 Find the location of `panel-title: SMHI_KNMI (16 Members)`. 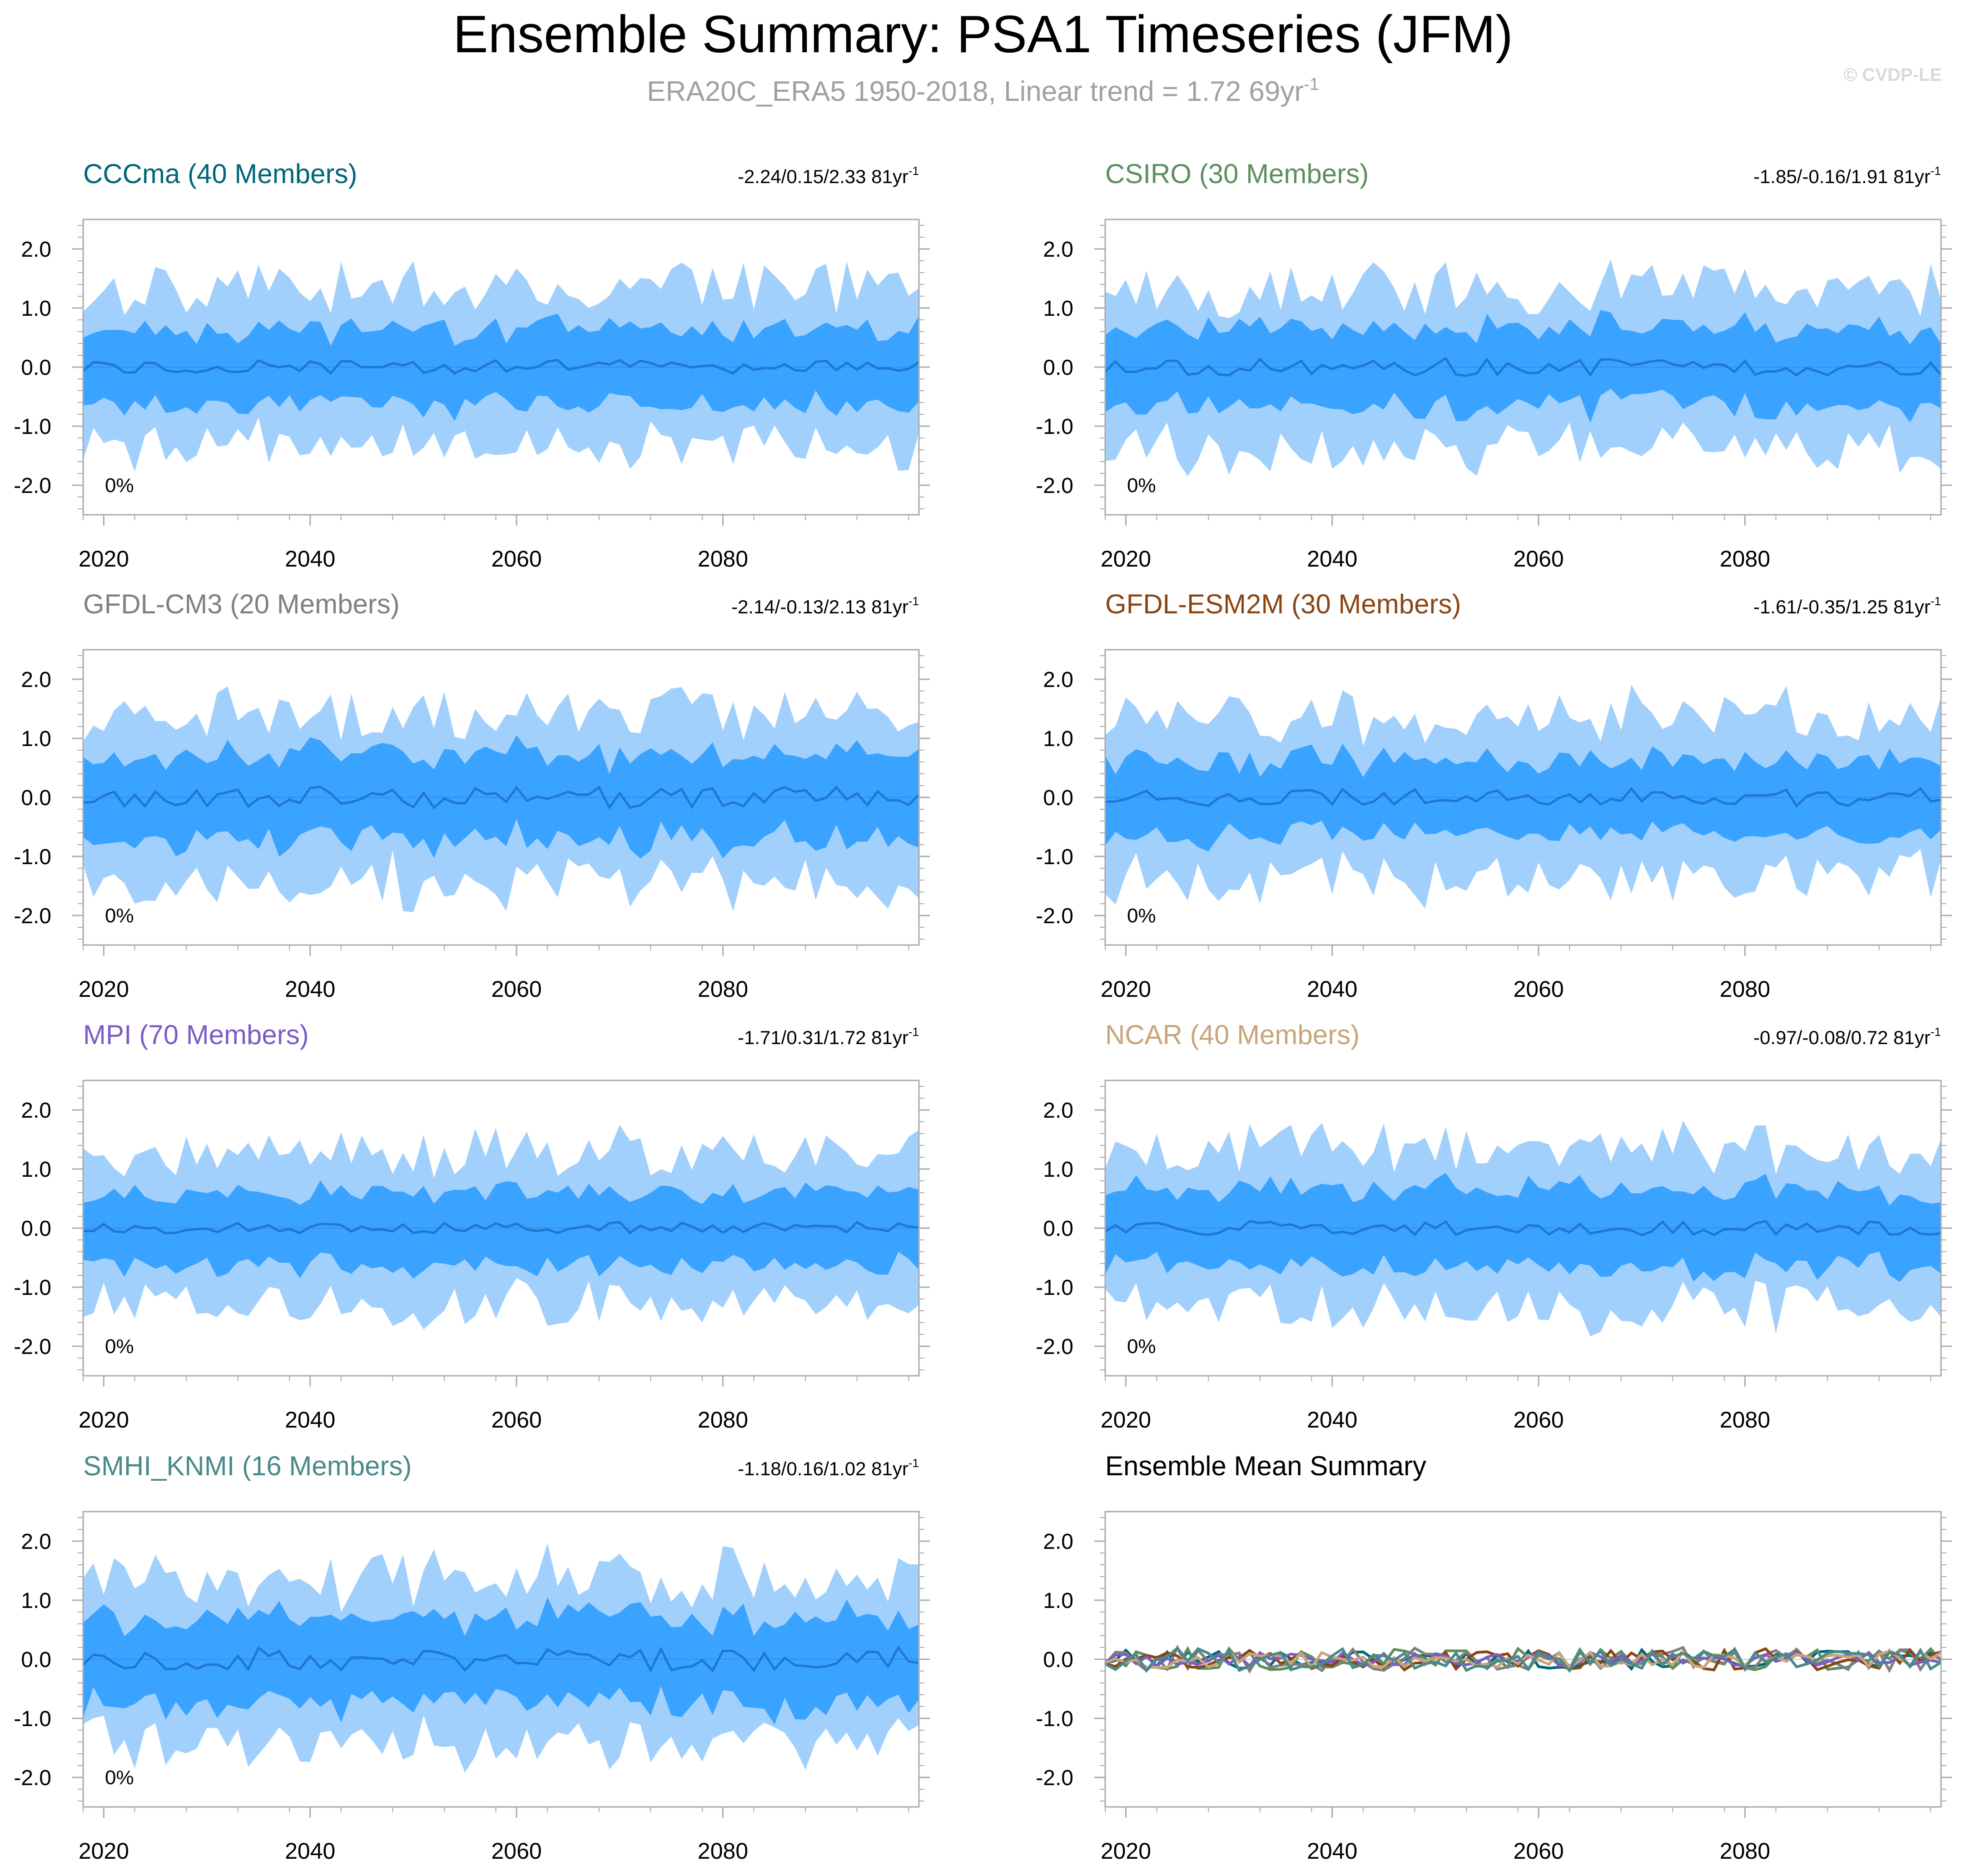

panel-title: SMHI_KNMI (16 Members) is located at coordinates (247, 1466).